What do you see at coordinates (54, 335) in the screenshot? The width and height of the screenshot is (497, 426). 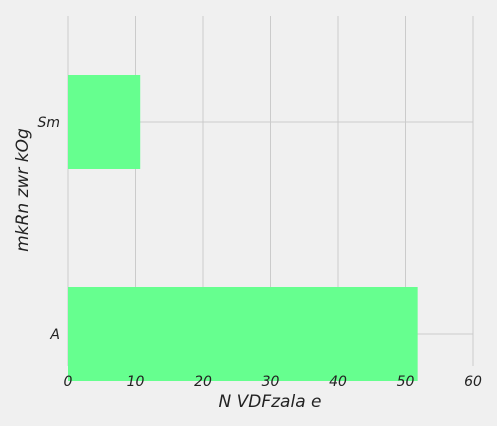 I see `y-tick-label: A` at bounding box center [54, 335].